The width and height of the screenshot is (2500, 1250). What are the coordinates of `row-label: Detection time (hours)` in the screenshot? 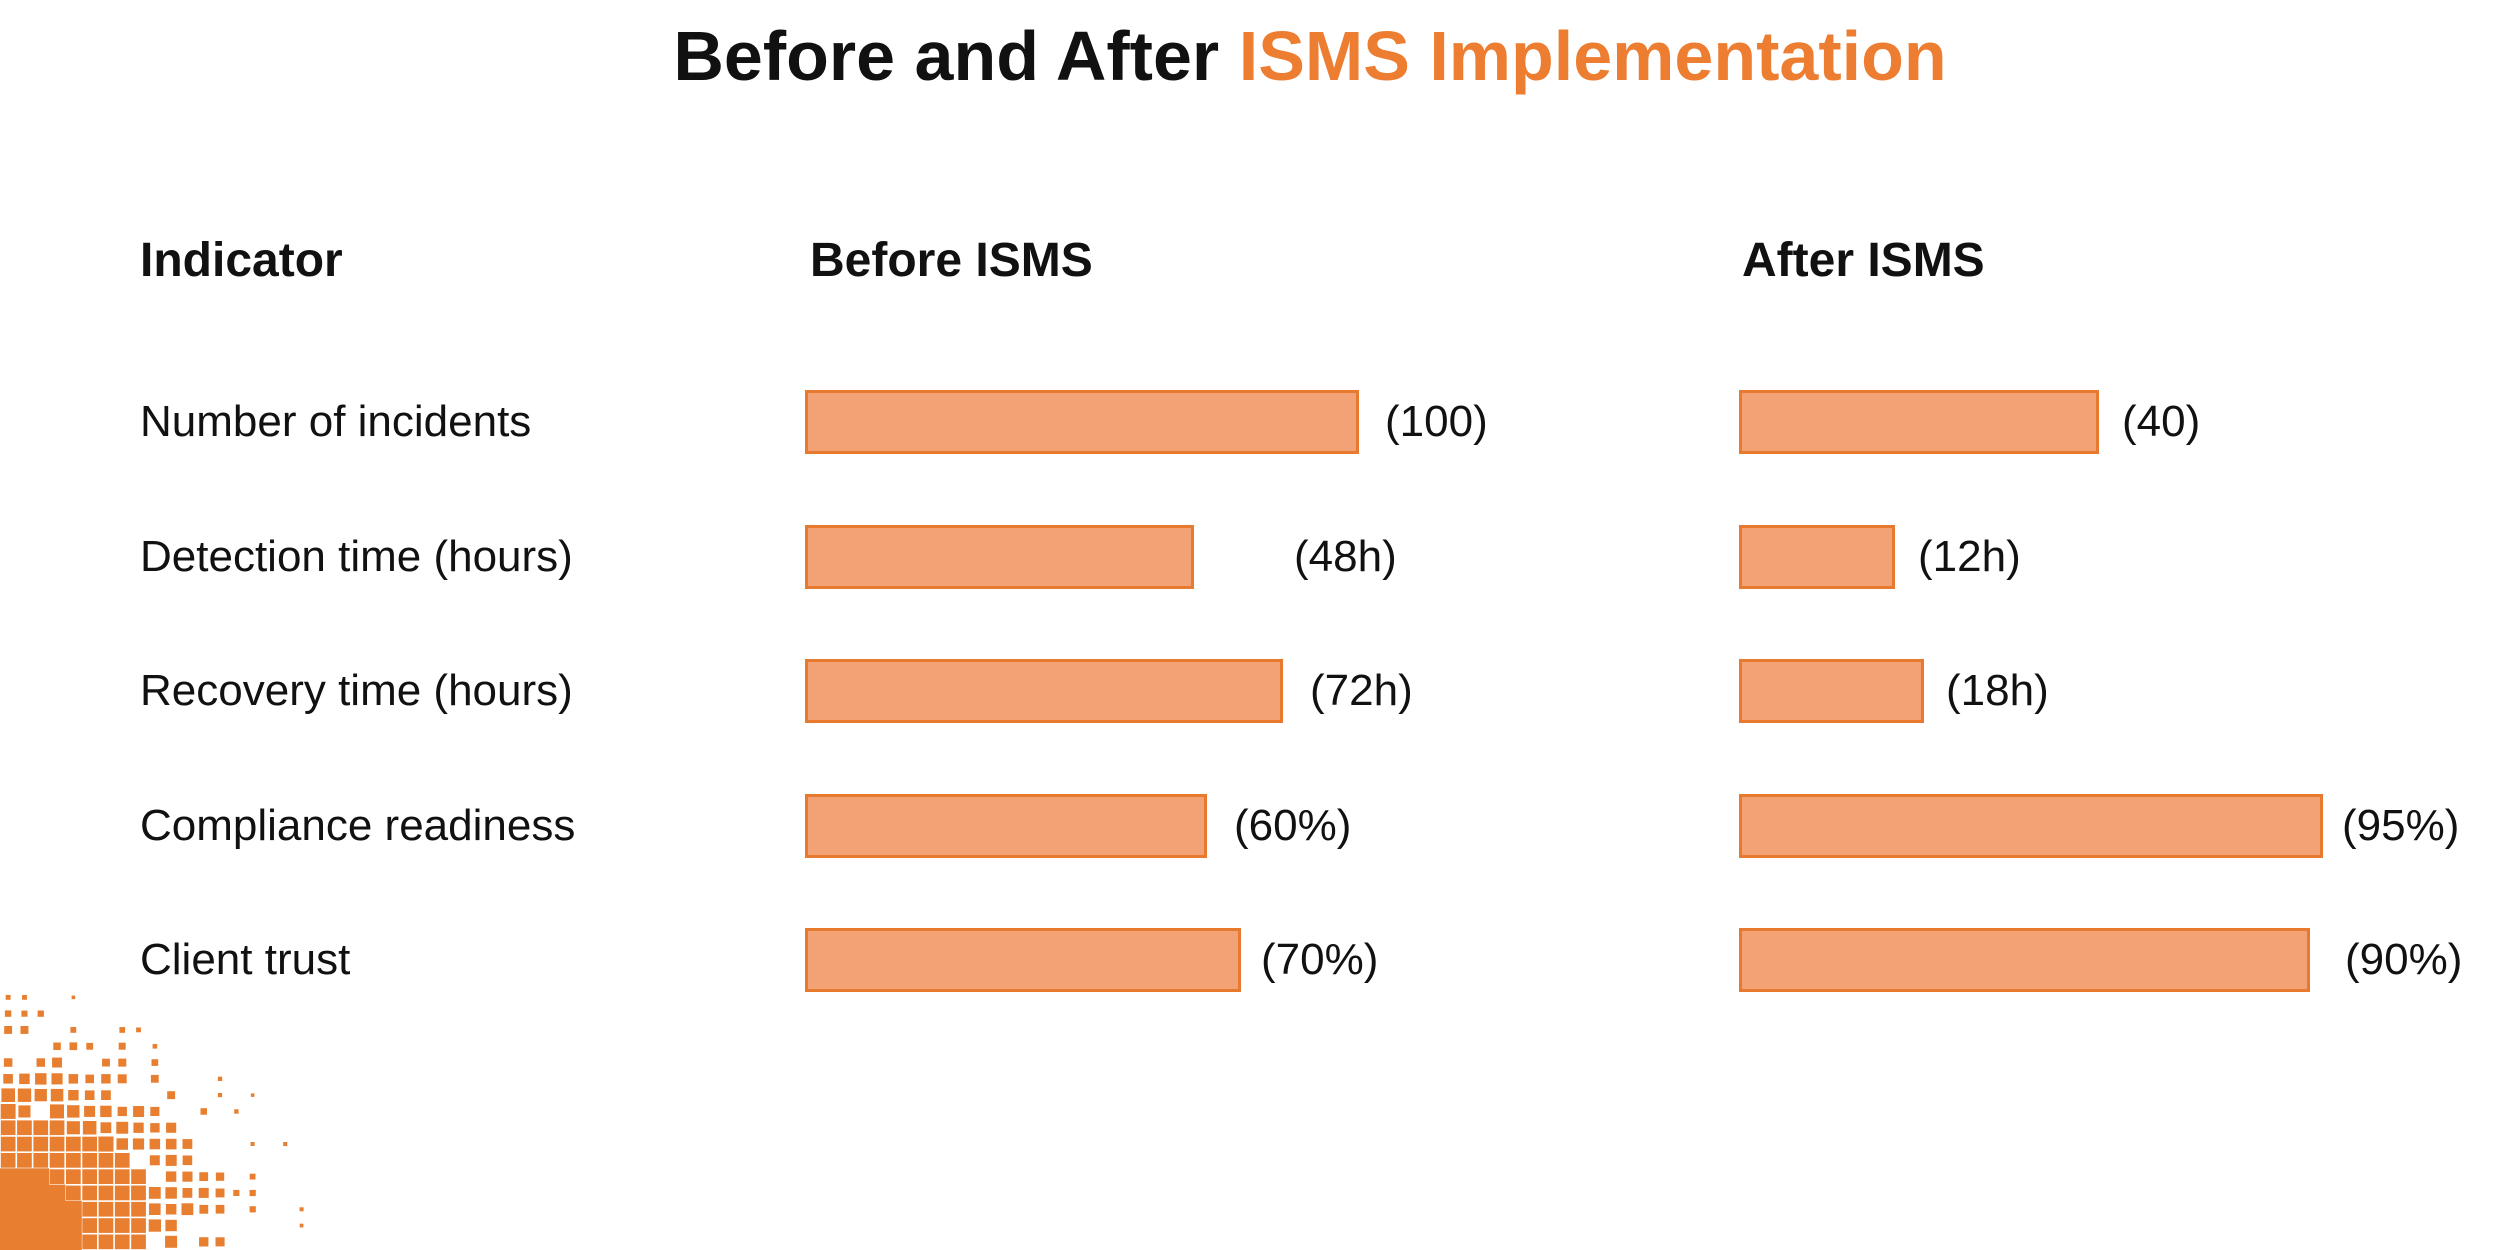 It's located at (356, 556).